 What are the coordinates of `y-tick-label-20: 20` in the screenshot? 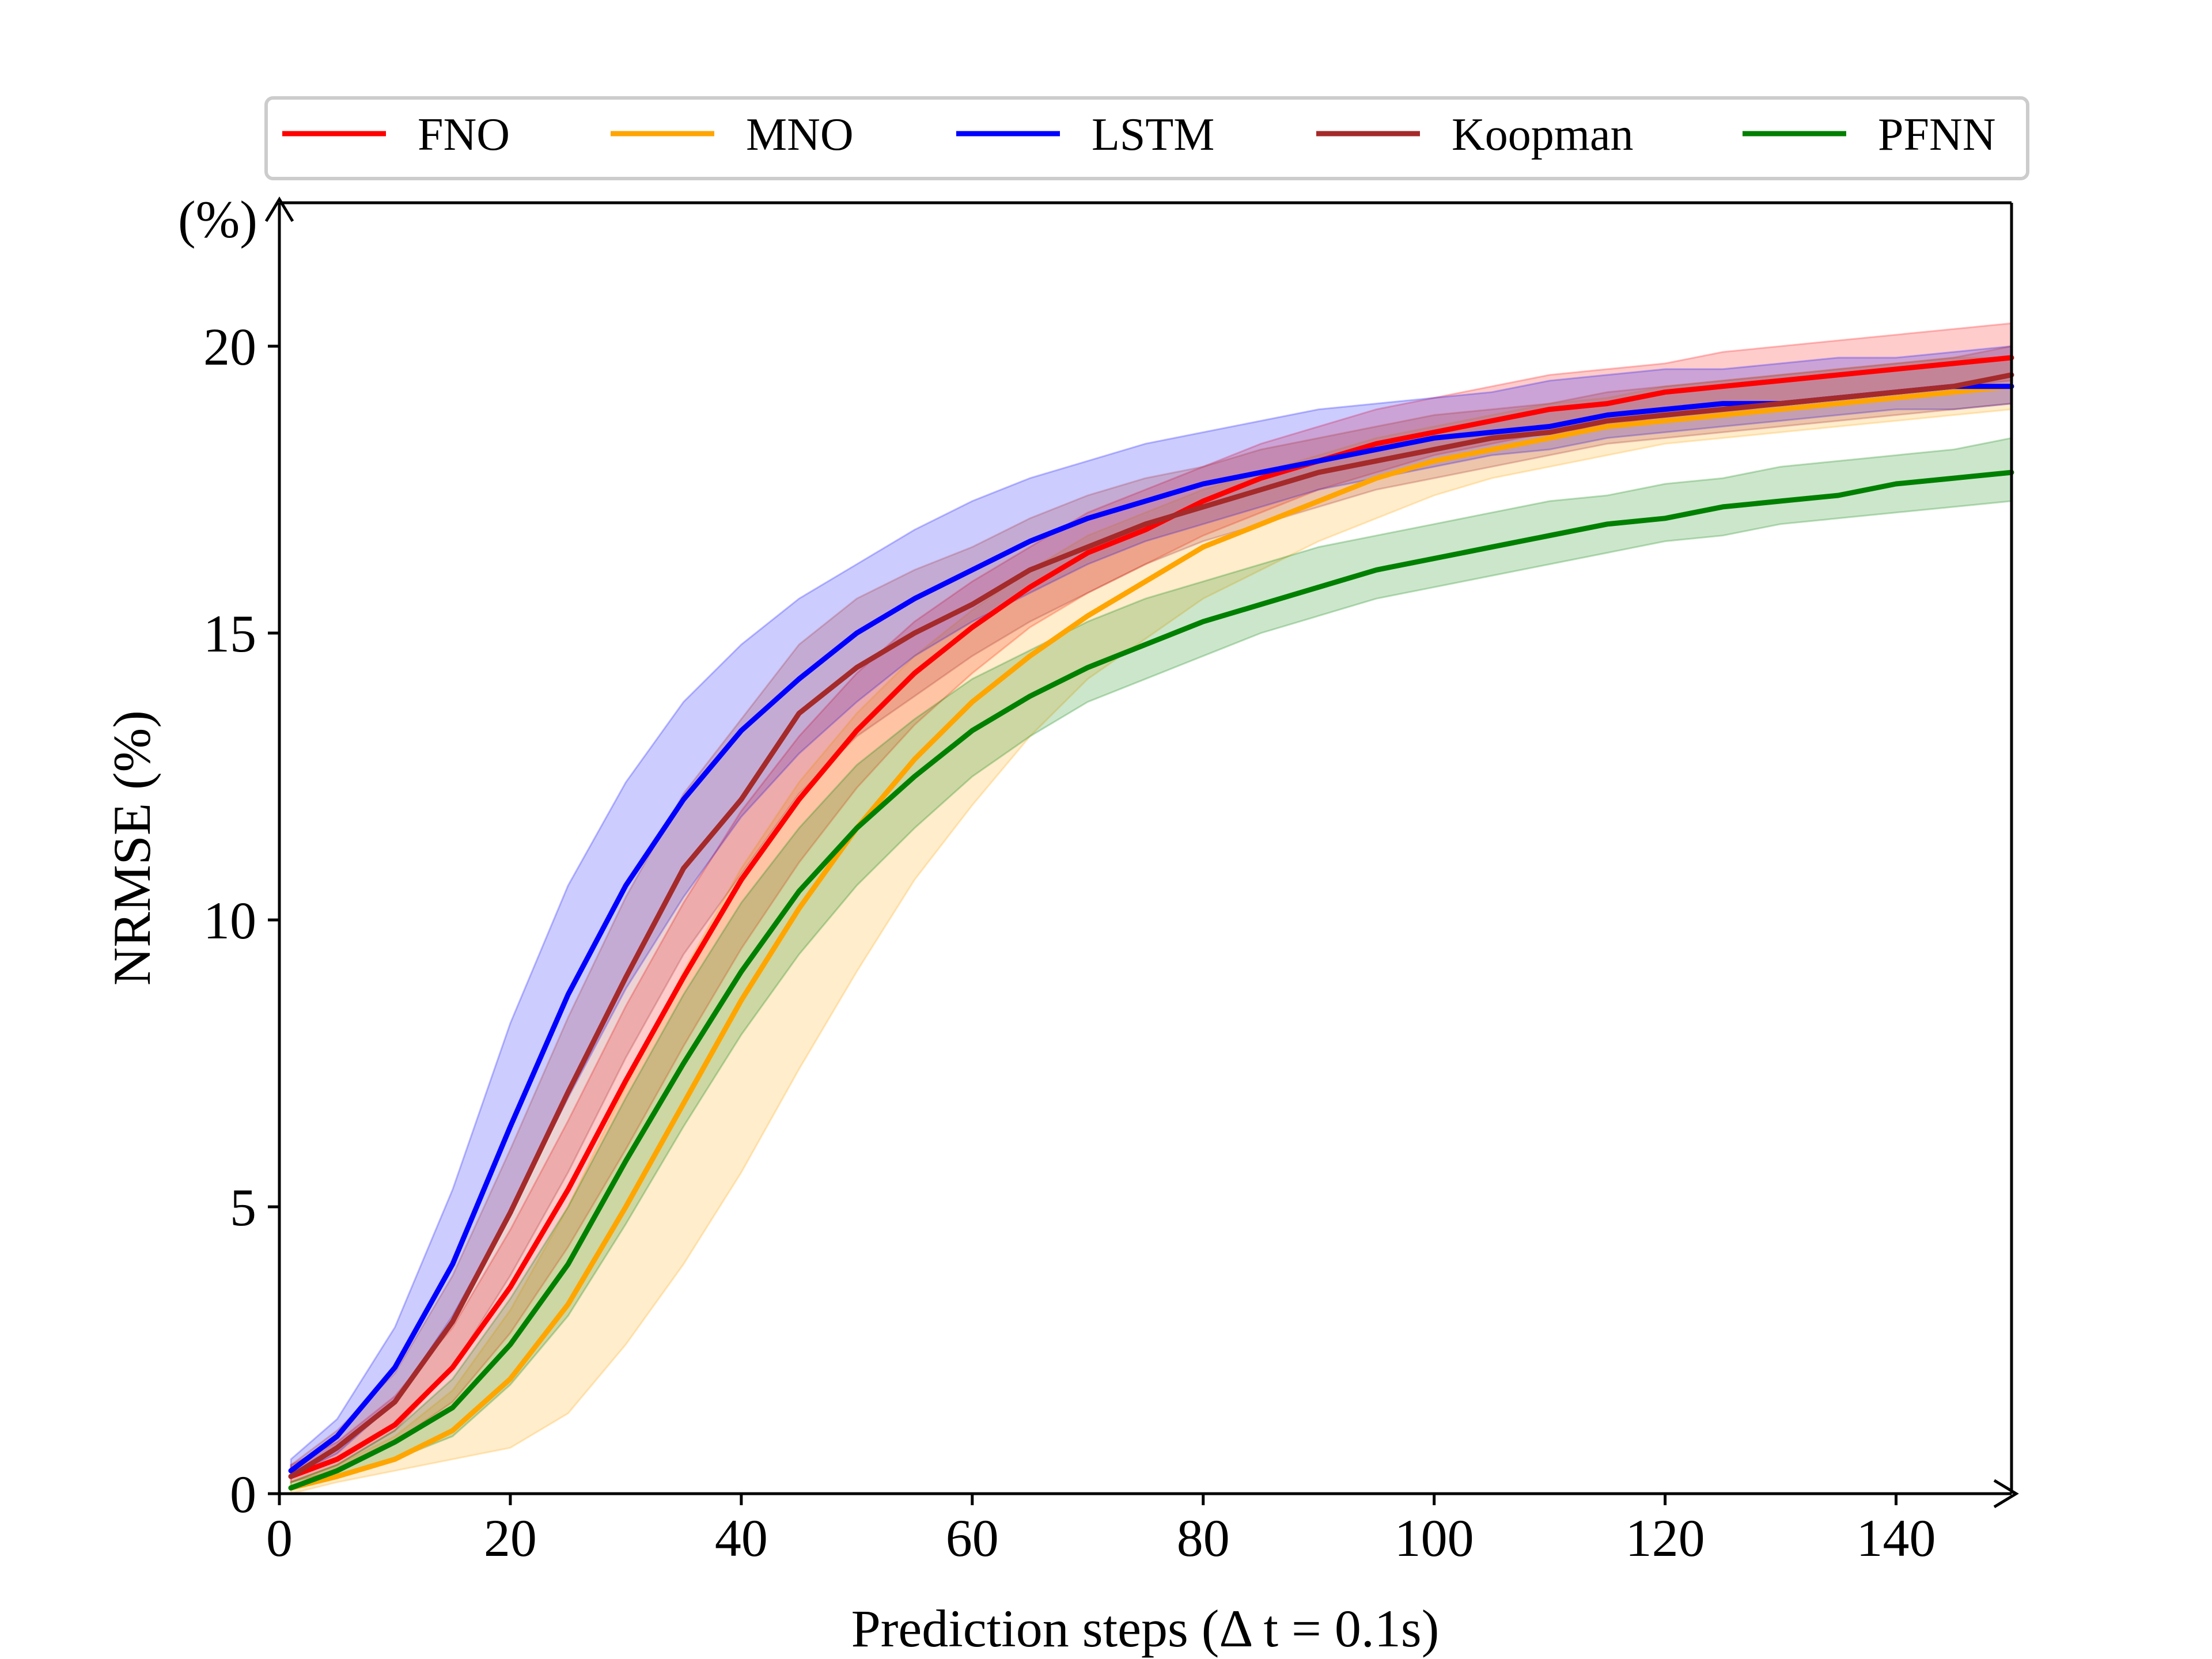 It's located at (229, 346).